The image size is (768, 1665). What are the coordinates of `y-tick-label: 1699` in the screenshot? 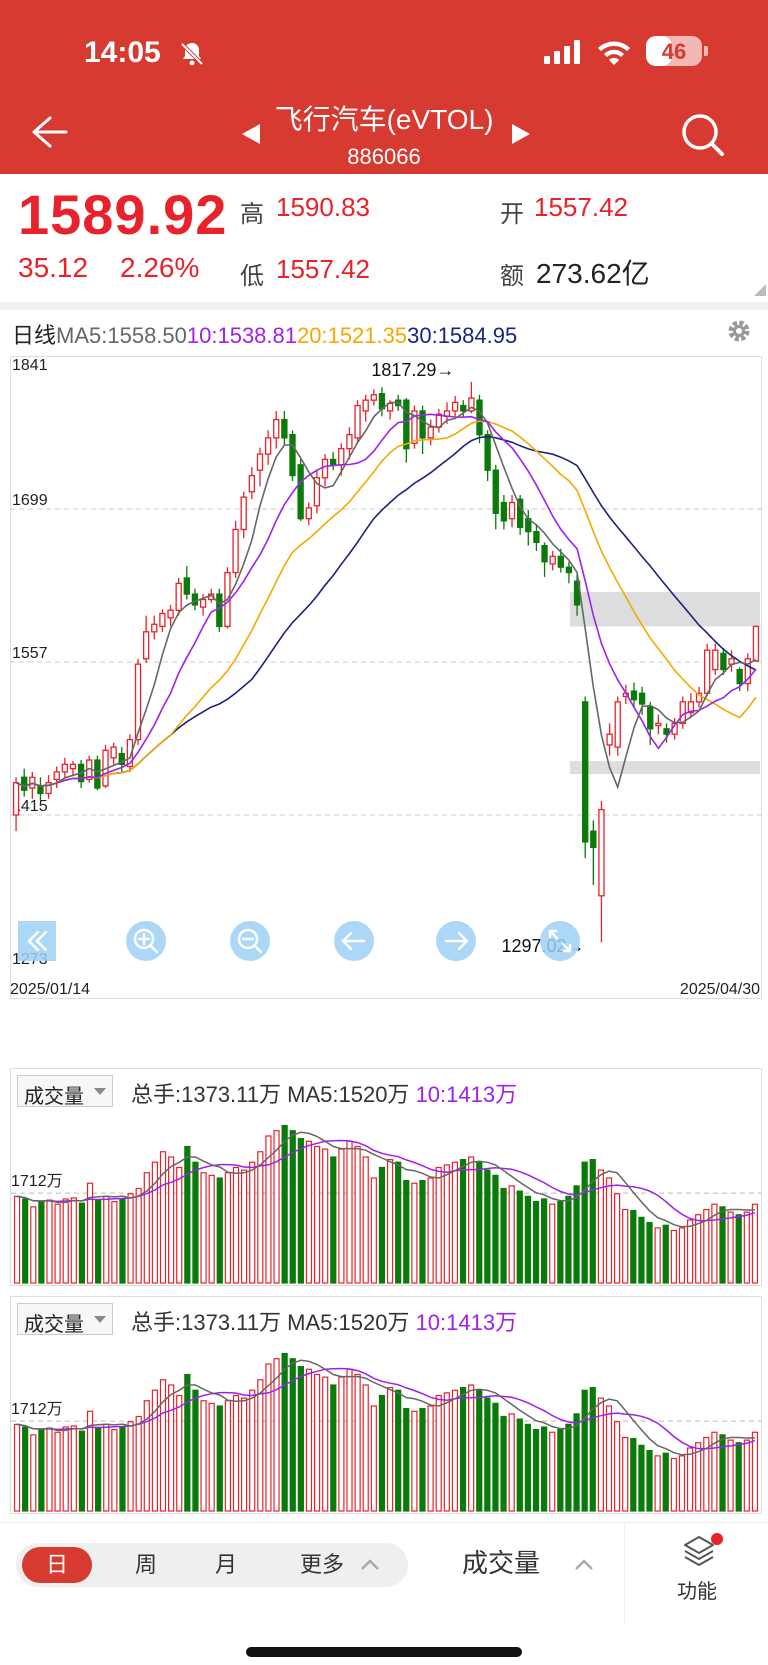 It's located at (30, 500).